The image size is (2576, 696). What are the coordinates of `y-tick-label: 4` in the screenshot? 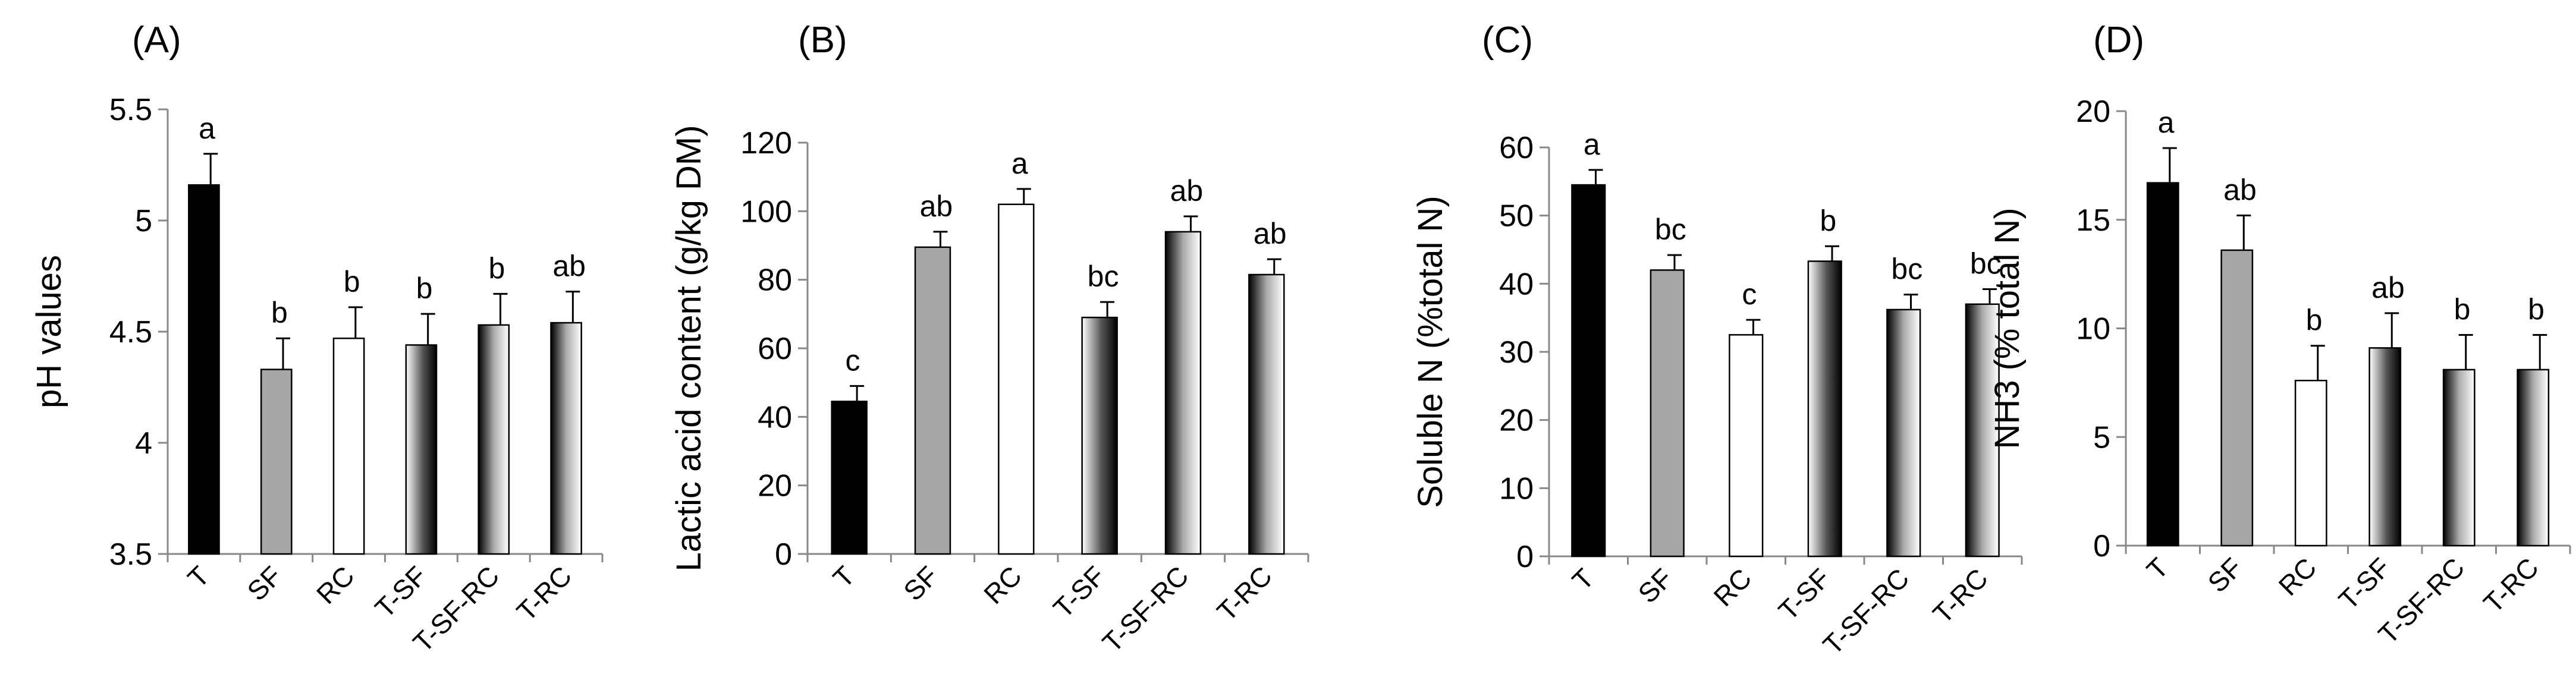 It's located at (143, 444).